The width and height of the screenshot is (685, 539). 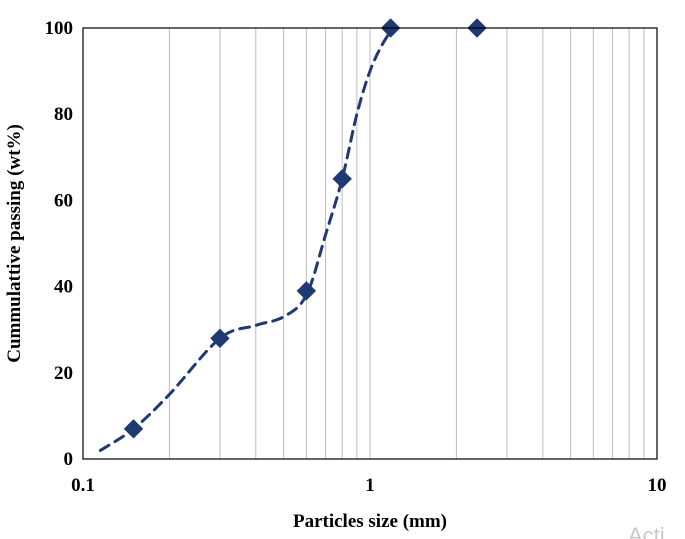 I want to click on x-tick-label: 0.1, so click(x=83, y=485).